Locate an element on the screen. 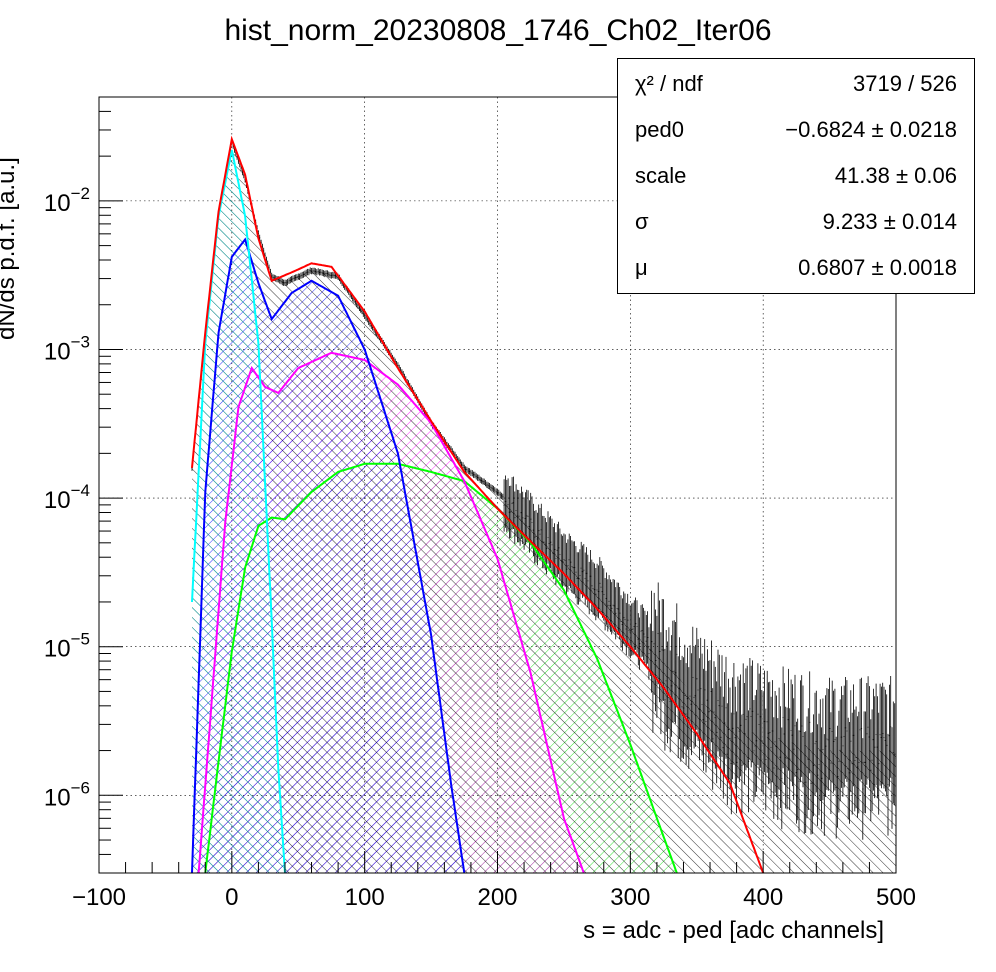 This screenshot has width=996, height=972. pedestal-fill is located at coordinates (238, 511).